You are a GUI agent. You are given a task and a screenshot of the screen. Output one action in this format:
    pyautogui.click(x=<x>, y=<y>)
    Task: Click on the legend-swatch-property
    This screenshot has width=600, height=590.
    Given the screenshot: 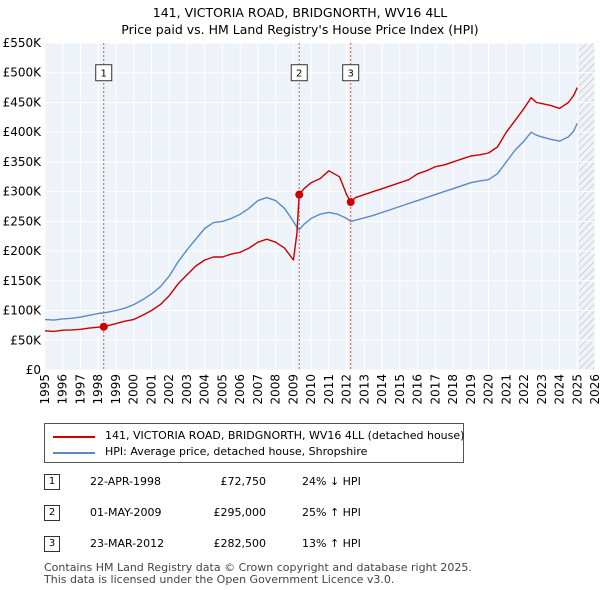 What is the action you would take?
    pyautogui.click(x=74, y=437)
    